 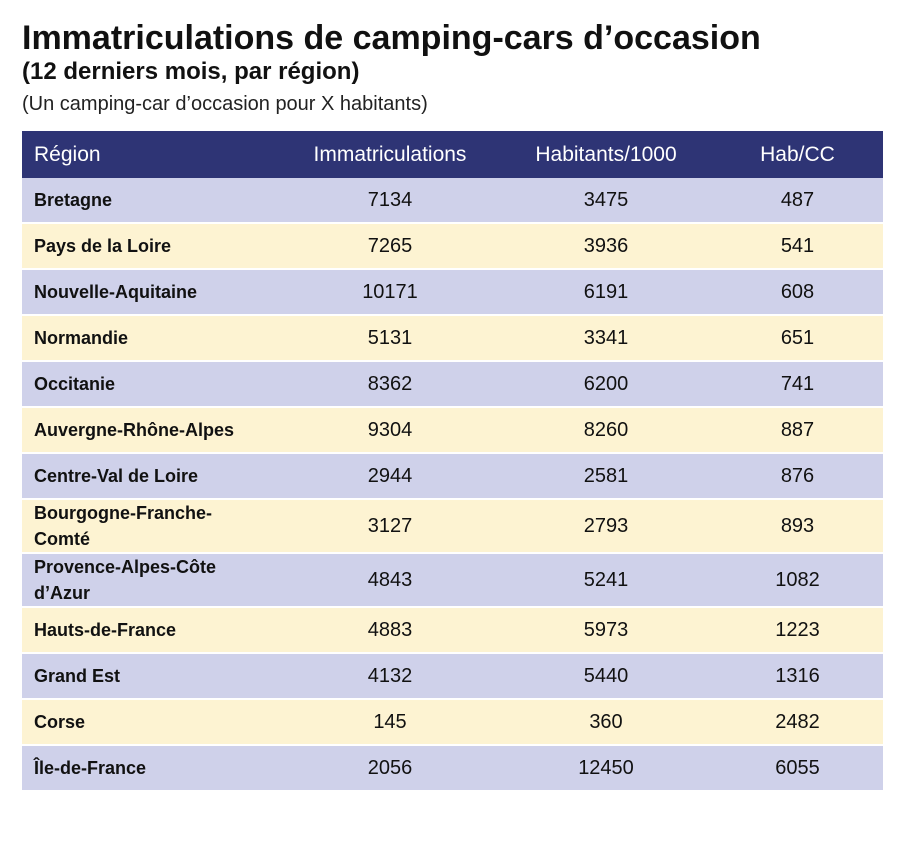 I want to click on number-cell: 1223, so click(x=797, y=630).